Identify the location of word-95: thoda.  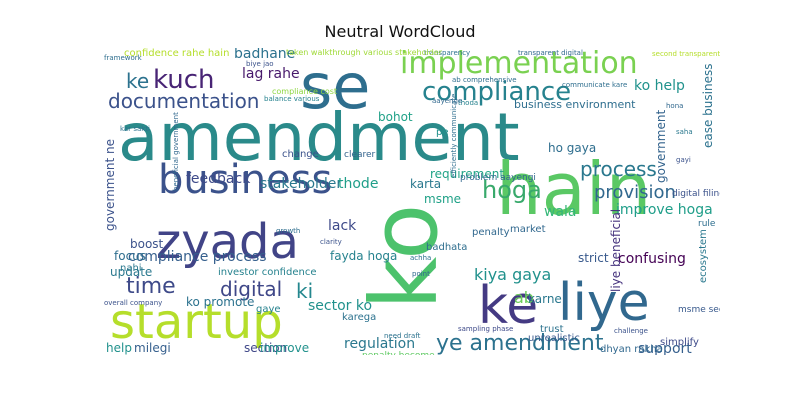
(468, 103).